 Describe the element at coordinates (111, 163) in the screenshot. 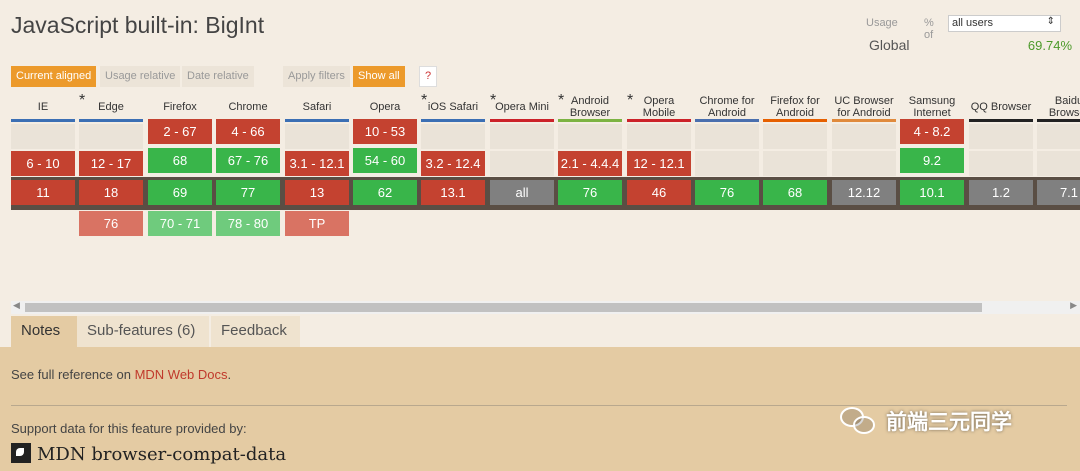

I see `version-cell: 12 - 17` at that location.